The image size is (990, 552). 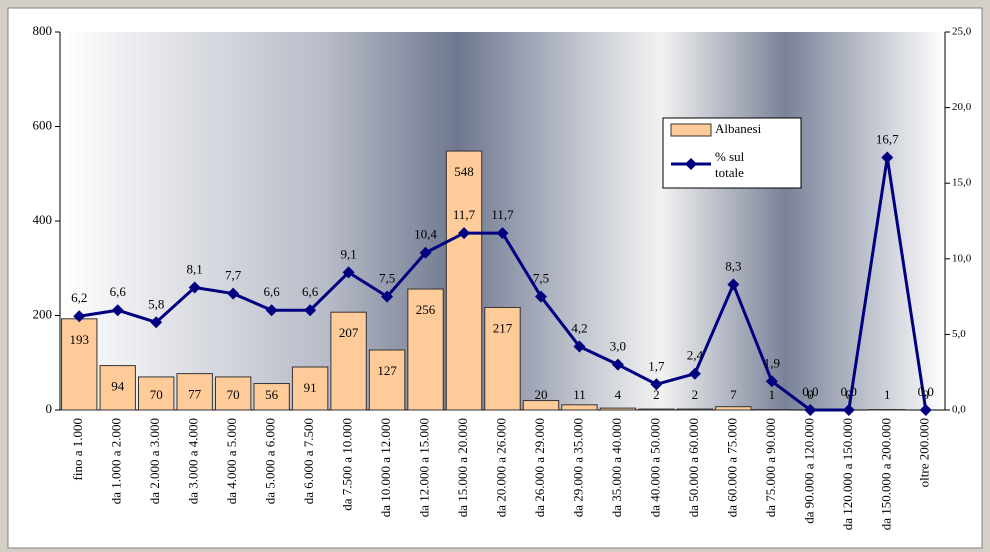 I want to click on y2-tick-label: 20,0, so click(x=962, y=107).